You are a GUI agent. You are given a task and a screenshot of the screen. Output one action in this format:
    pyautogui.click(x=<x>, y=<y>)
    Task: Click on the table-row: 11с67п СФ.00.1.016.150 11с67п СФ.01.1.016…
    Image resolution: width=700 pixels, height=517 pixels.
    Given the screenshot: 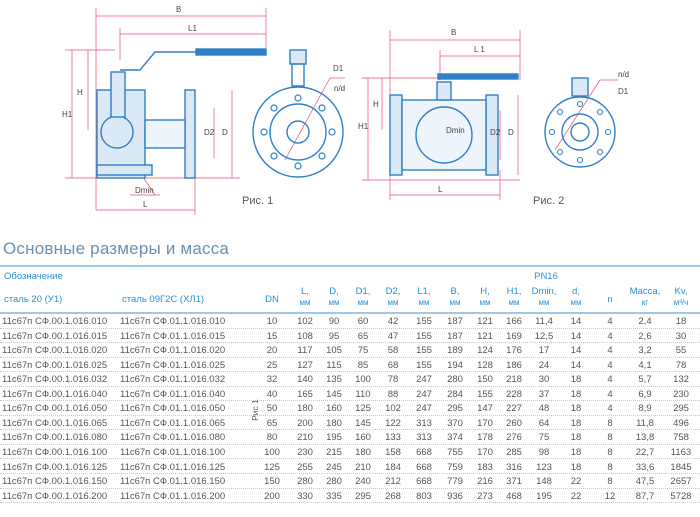 What is the action you would take?
    pyautogui.click(x=350, y=481)
    